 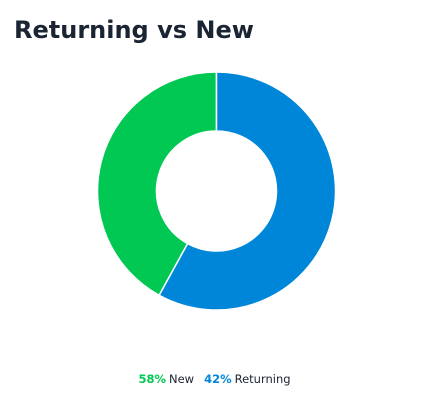 What do you see at coordinates (152, 379) in the screenshot?
I see `legend-value-new: 58%` at bounding box center [152, 379].